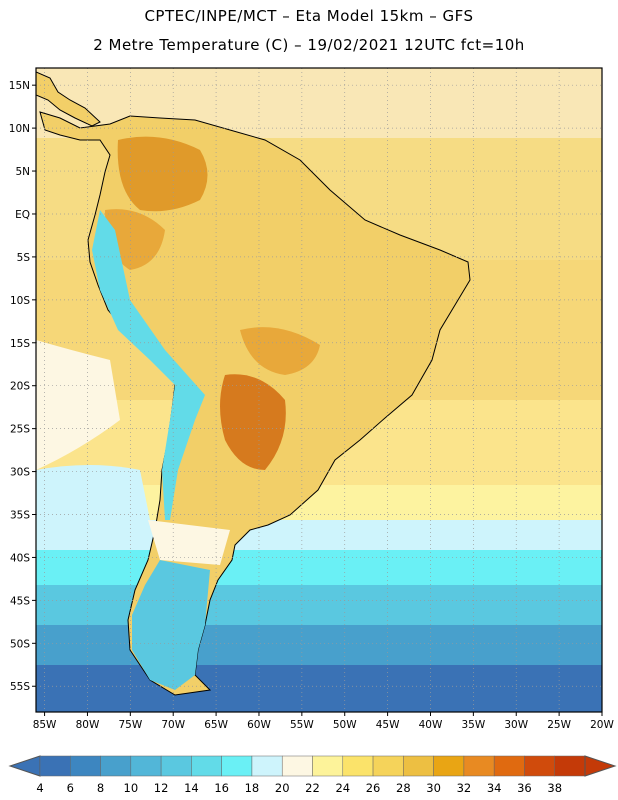  What do you see at coordinates (70, 788) in the screenshot?
I see `colorbar-label: 6` at bounding box center [70, 788].